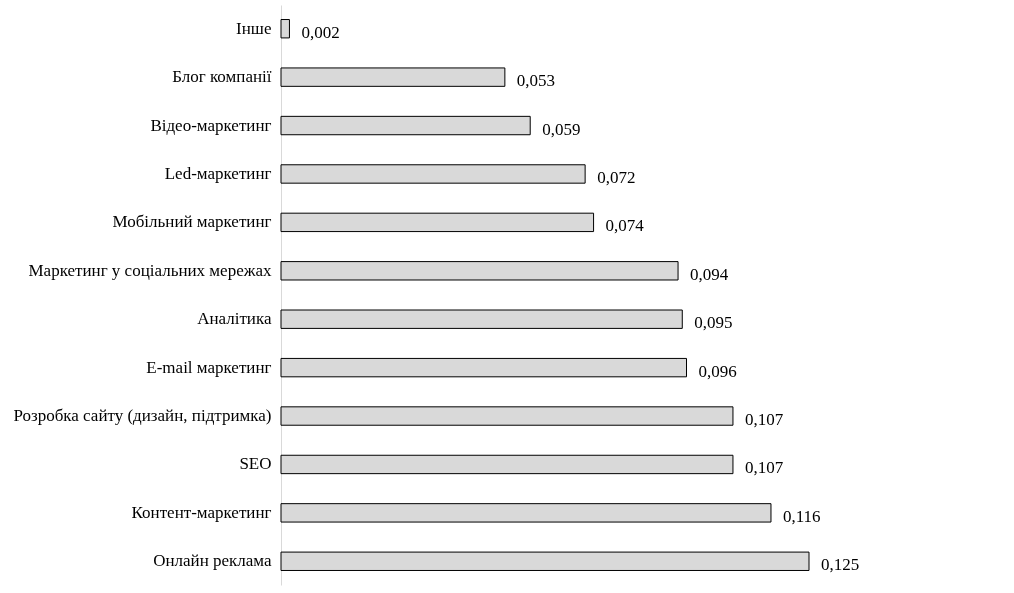 This screenshot has width=1014, height=593. What do you see at coordinates (709, 274) in the screenshot?
I see `data-label: 0,094` at bounding box center [709, 274].